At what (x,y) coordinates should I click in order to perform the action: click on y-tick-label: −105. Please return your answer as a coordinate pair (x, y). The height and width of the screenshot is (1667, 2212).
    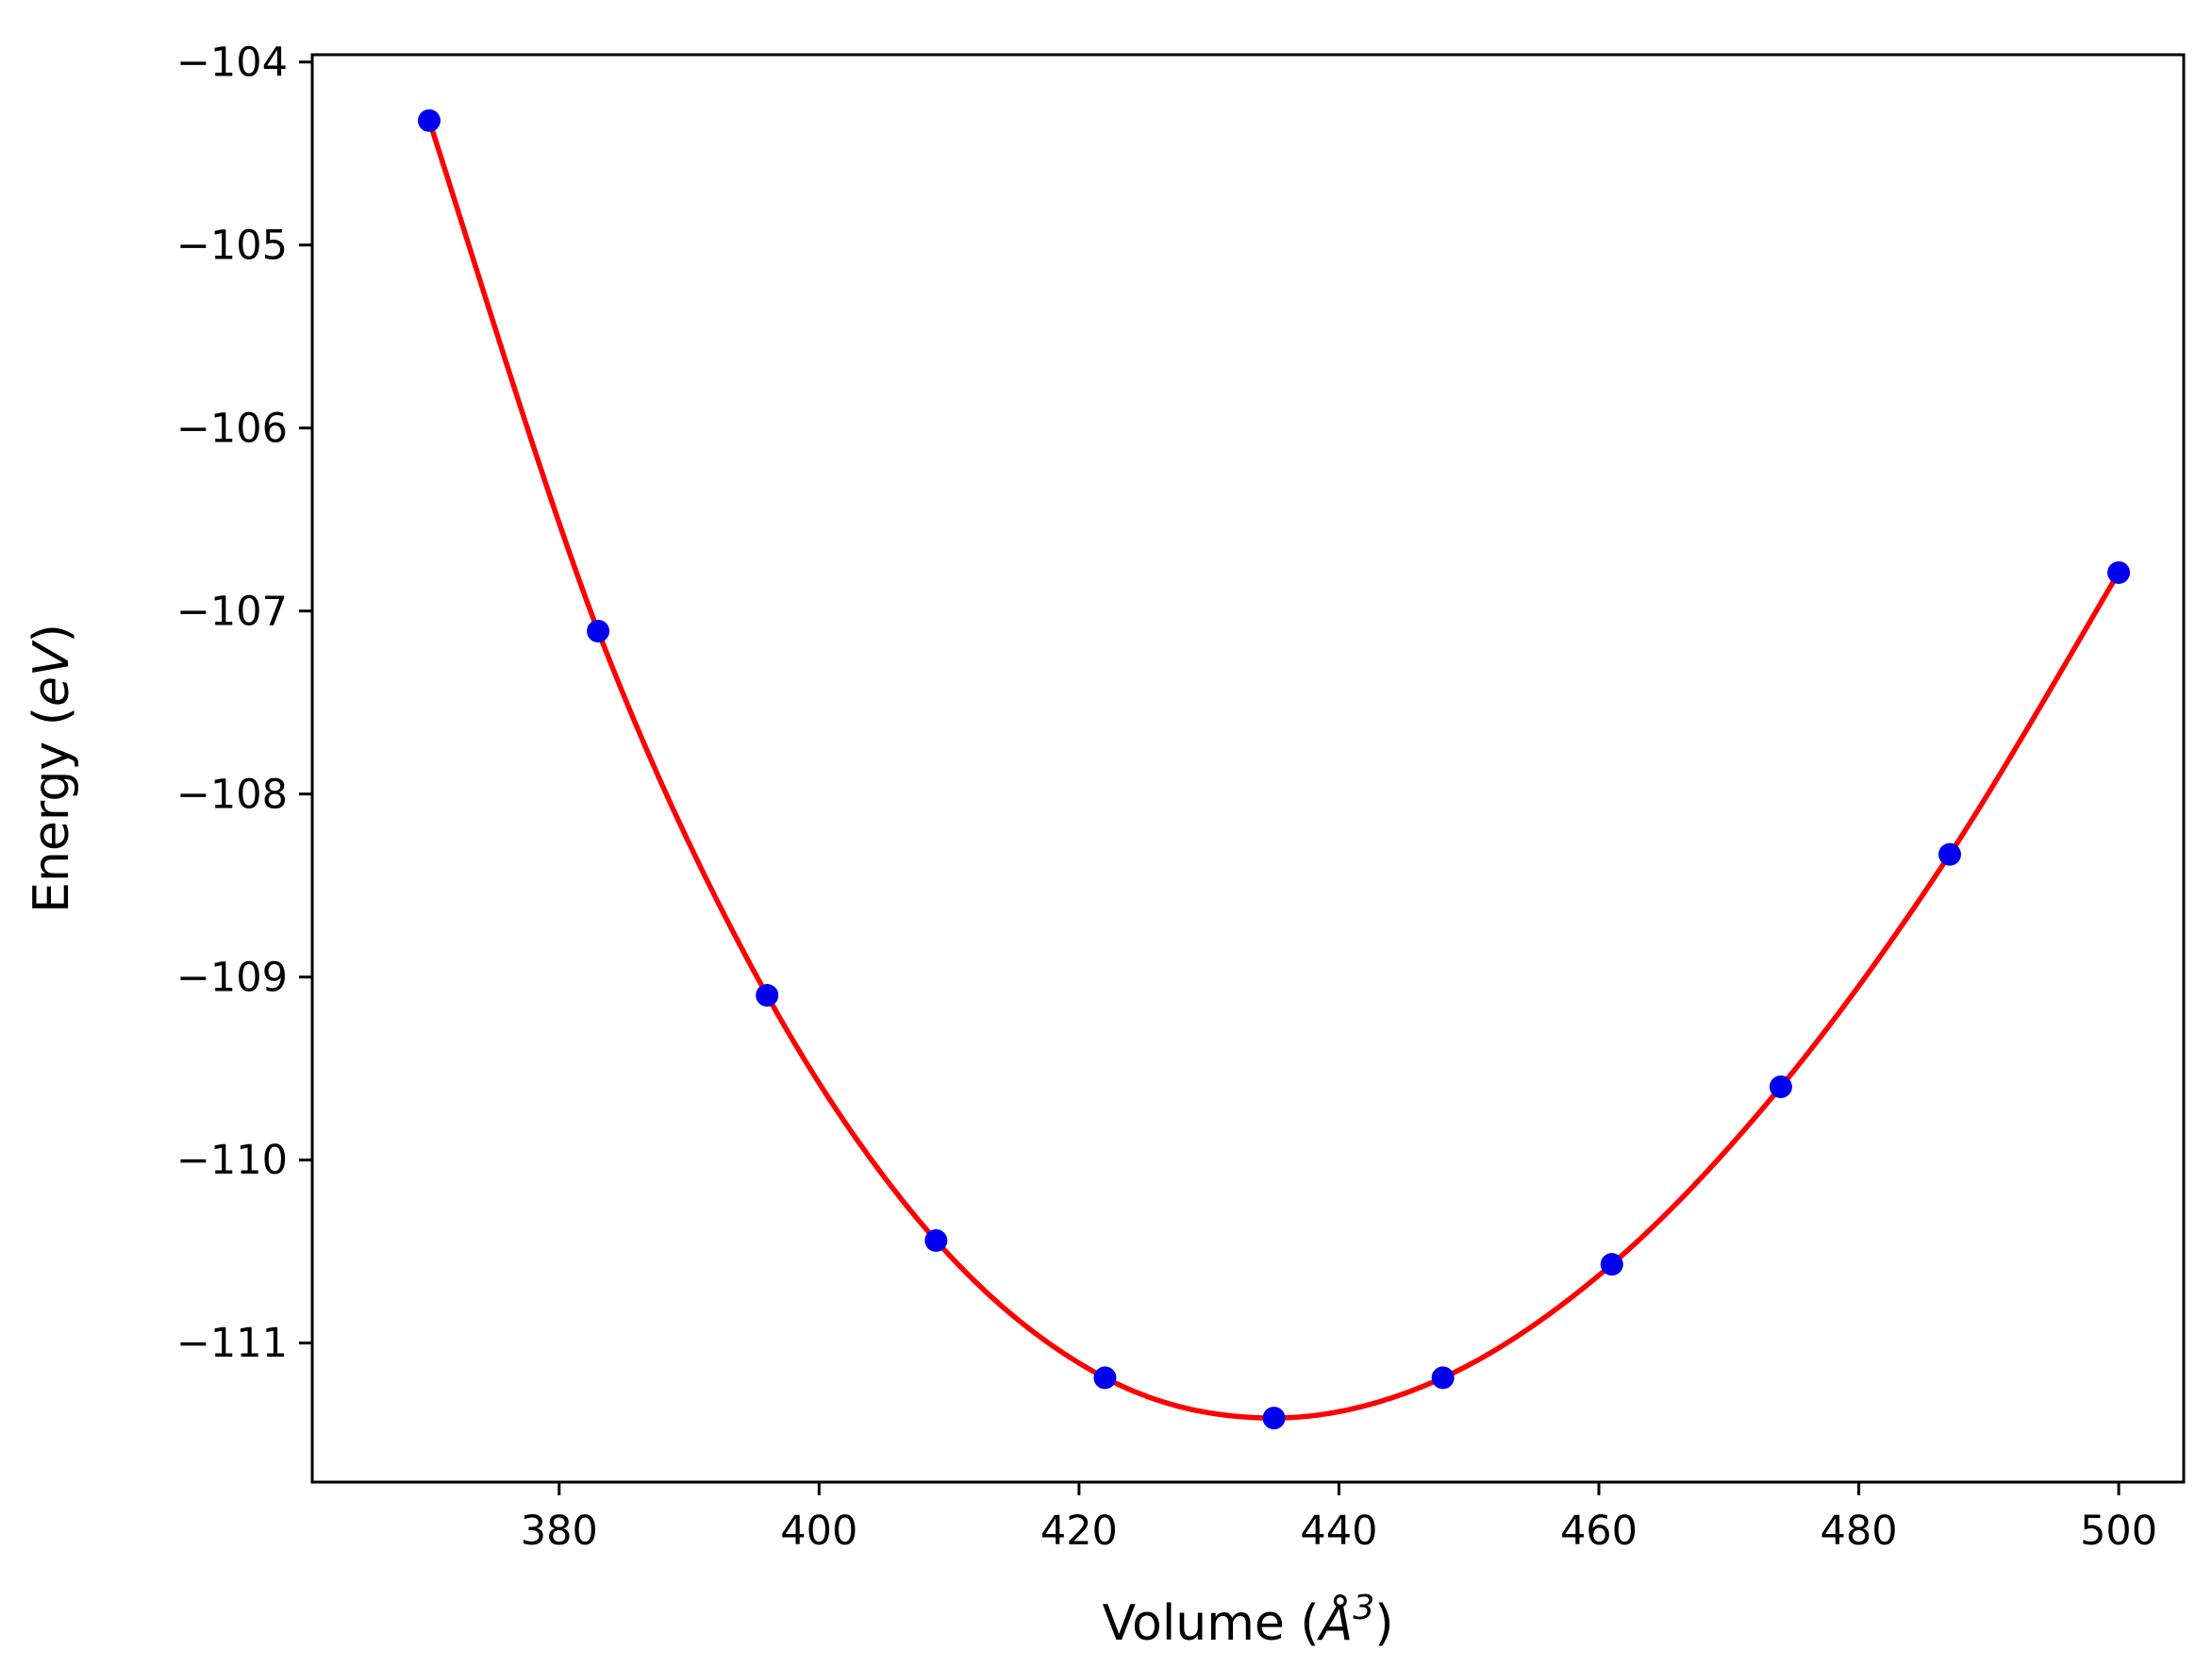
    Looking at the image, I should click on (232, 245).